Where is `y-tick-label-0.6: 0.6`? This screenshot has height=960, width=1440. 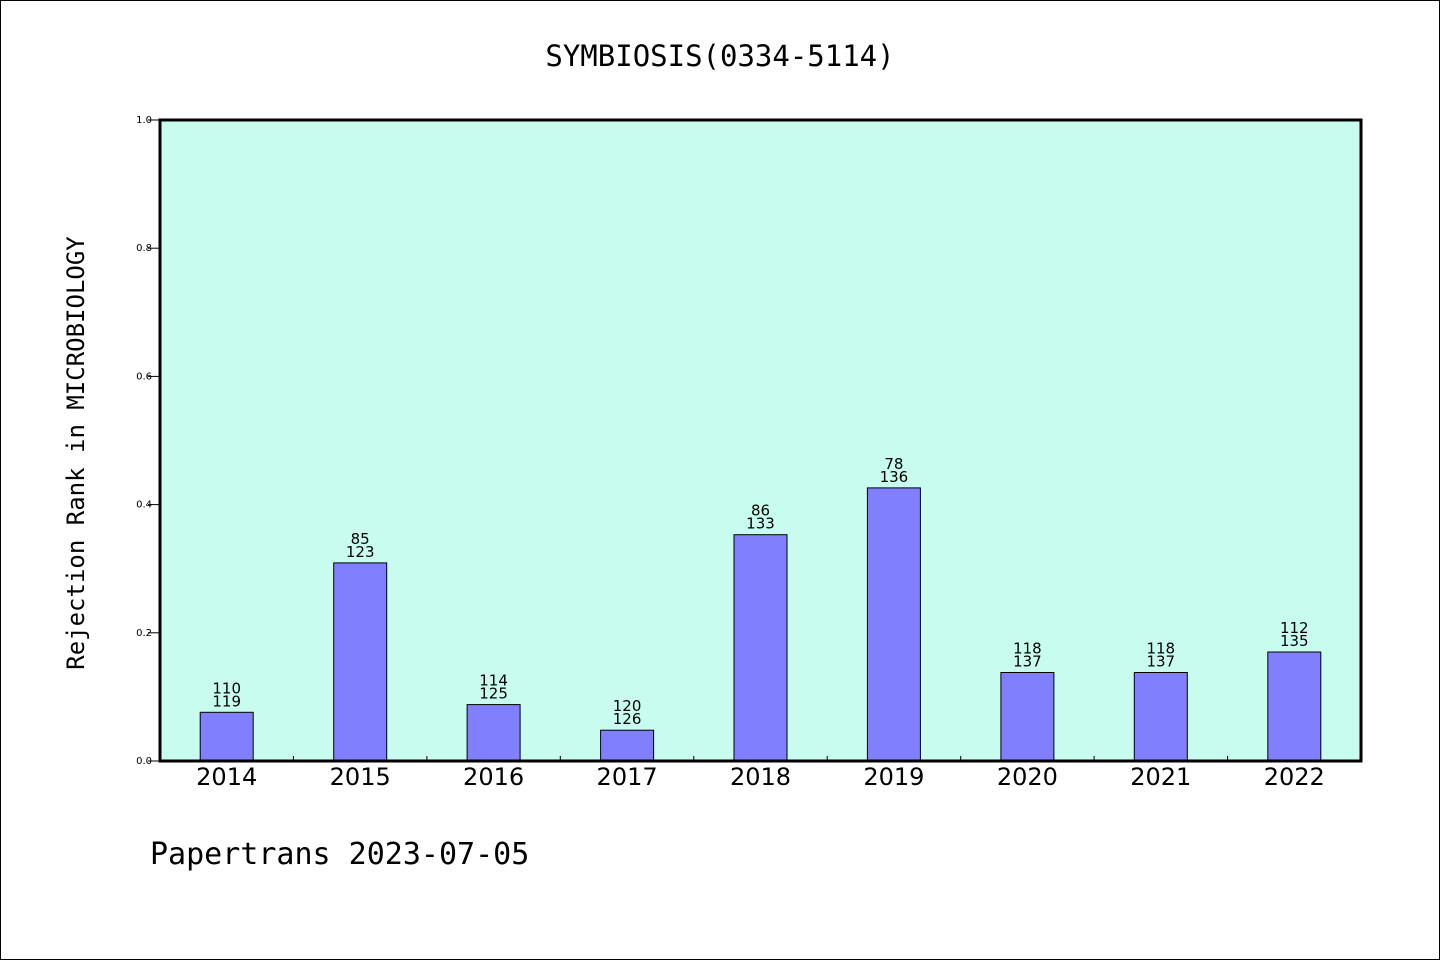
y-tick-label-0.6: 0.6 is located at coordinates (144, 376).